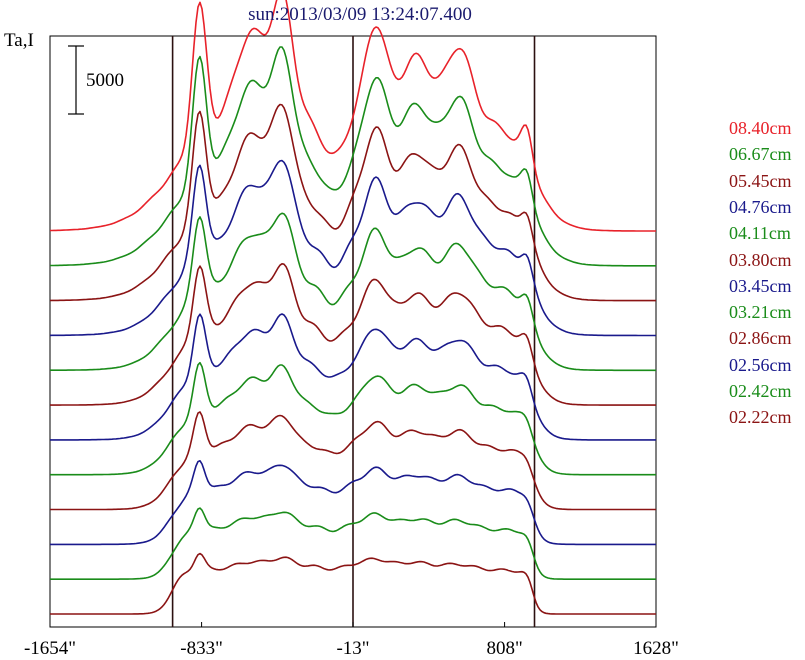  I want to click on series-line-02.22cm, so click(353, 583).